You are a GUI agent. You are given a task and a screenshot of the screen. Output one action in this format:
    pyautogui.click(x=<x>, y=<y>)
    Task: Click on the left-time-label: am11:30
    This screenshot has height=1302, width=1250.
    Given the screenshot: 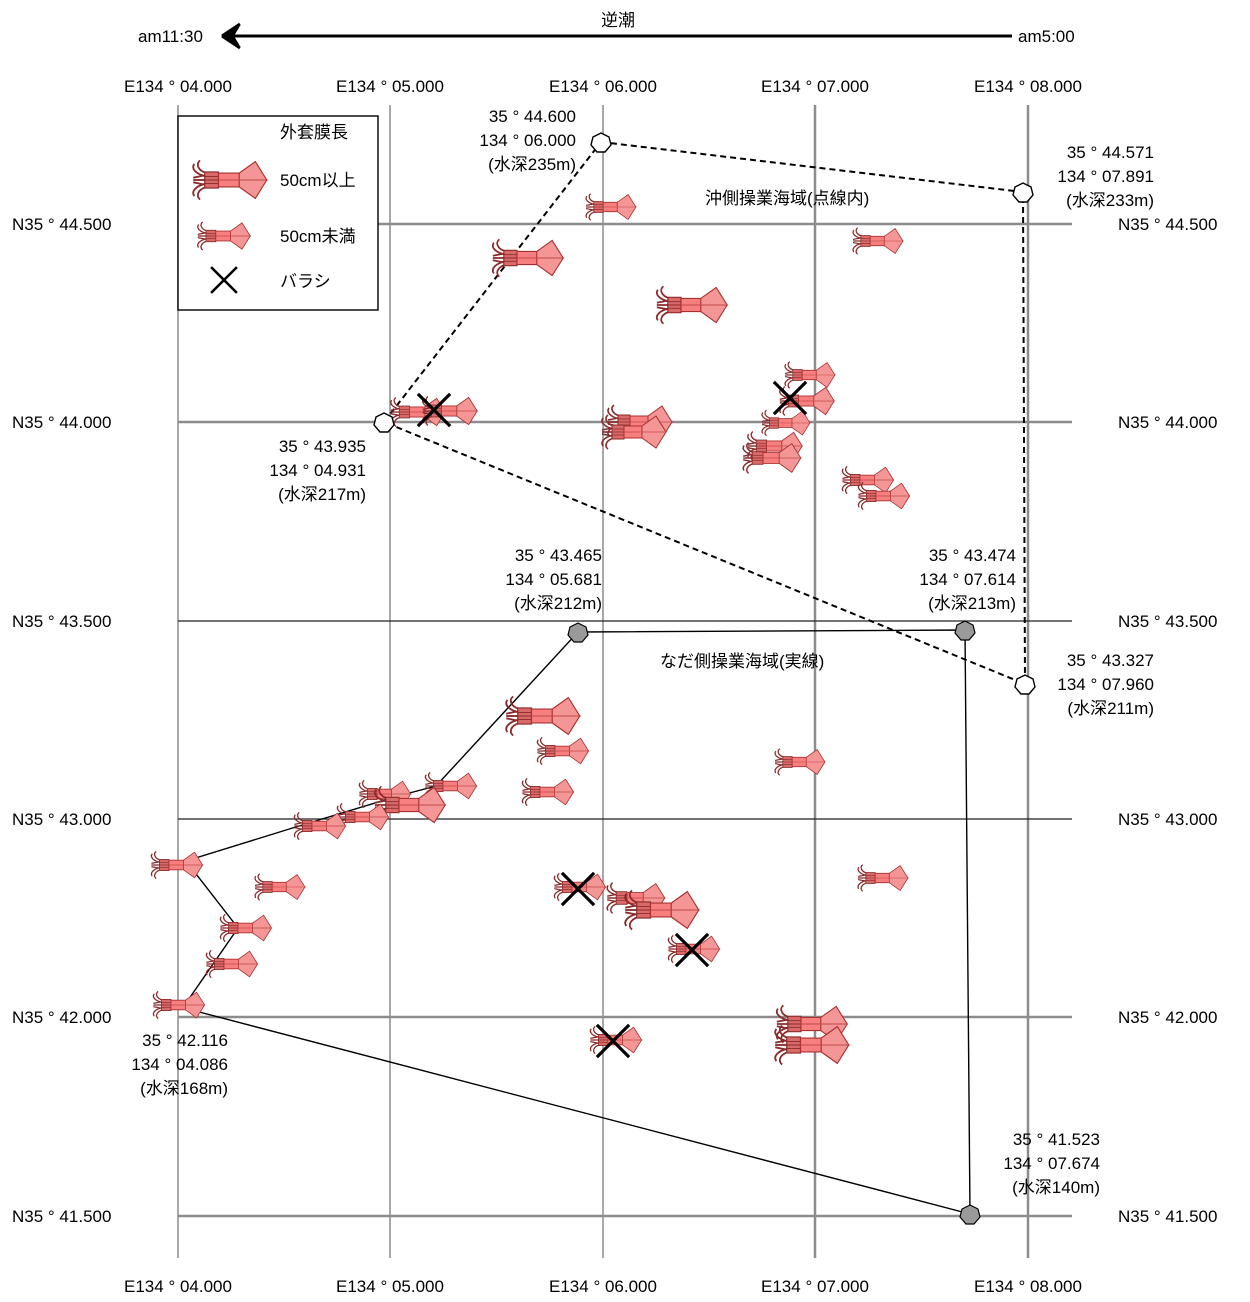 What is the action you would take?
    pyautogui.click(x=170, y=36)
    